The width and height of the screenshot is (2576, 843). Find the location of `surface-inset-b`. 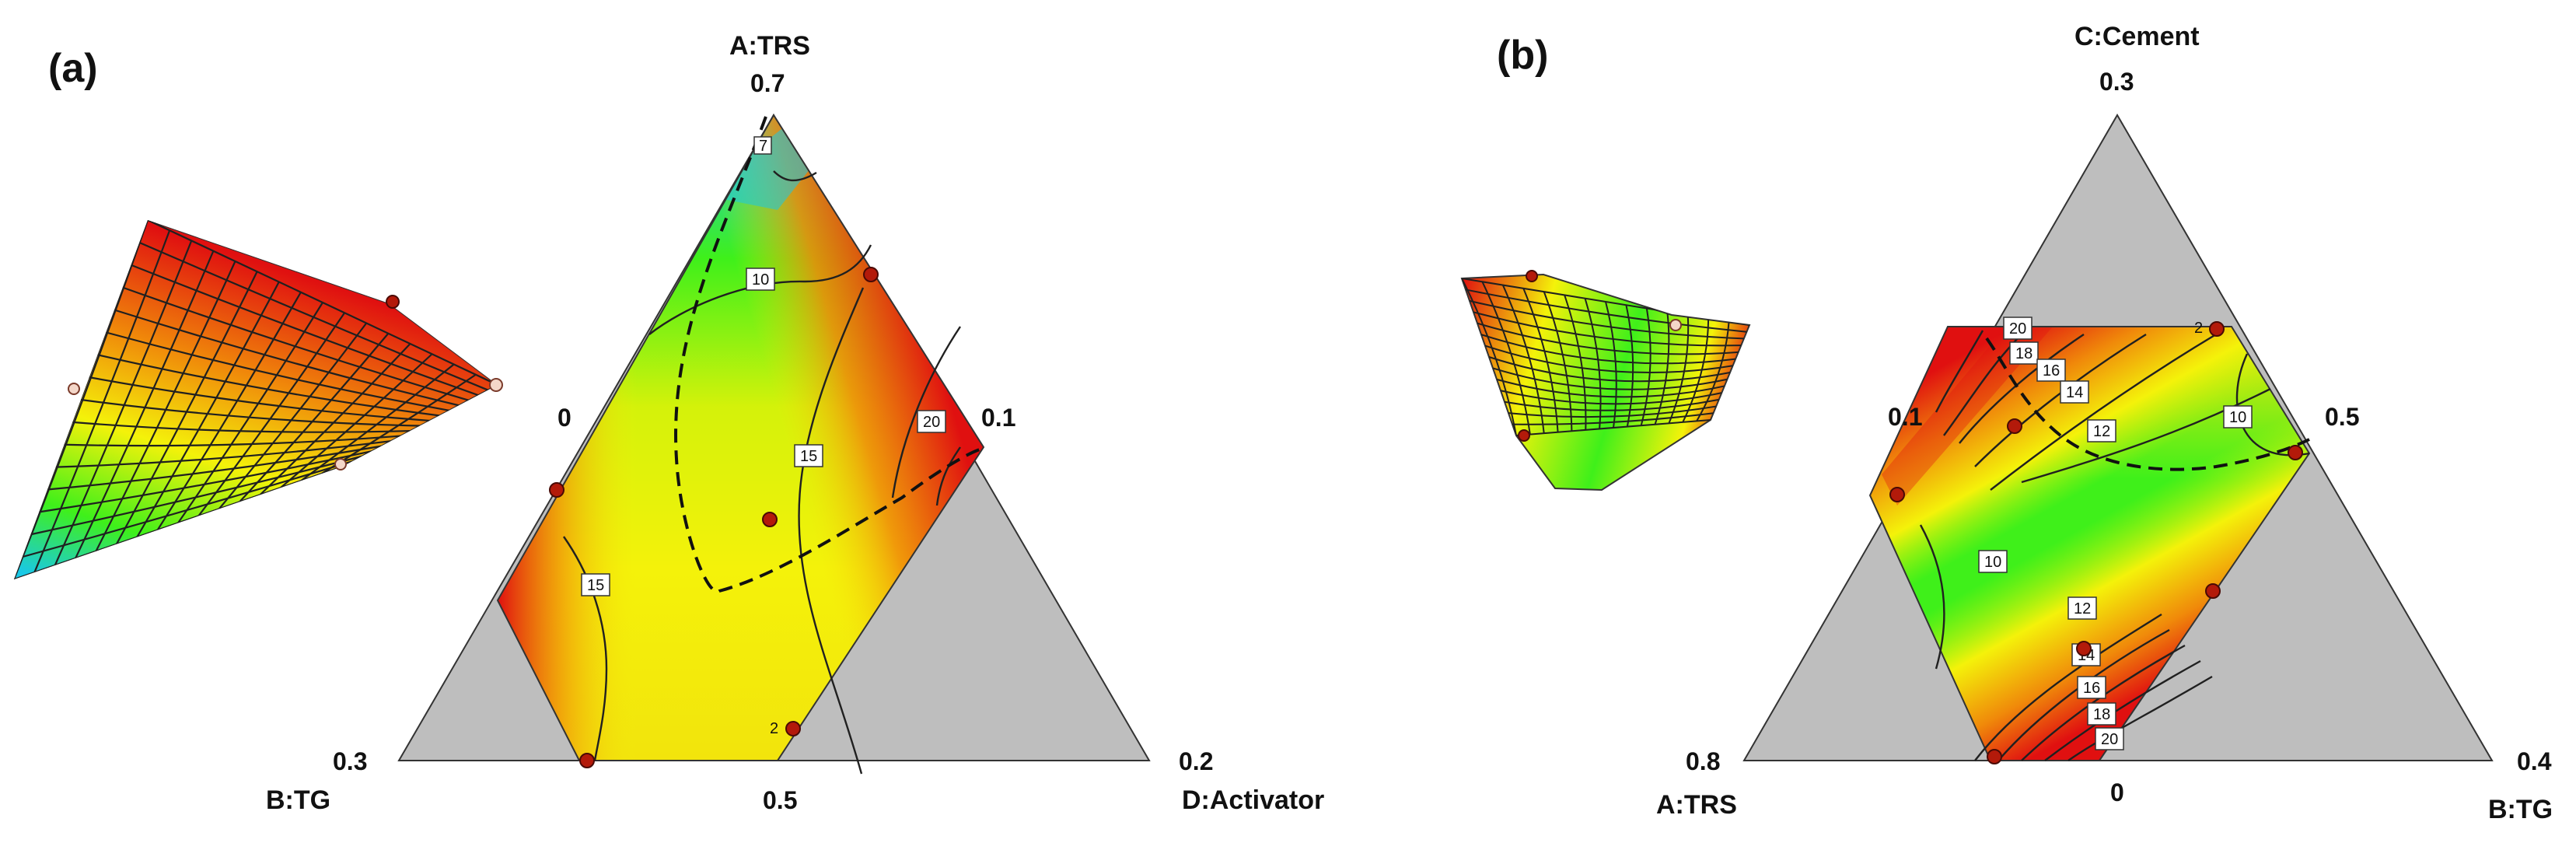

surface-inset-b is located at coordinates (1605, 380).